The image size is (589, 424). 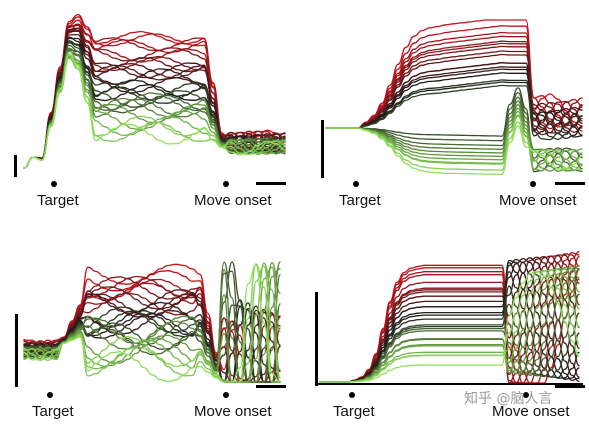 I want to click on watermark: 知乎 @脑人言, so click(x=508, y=398).